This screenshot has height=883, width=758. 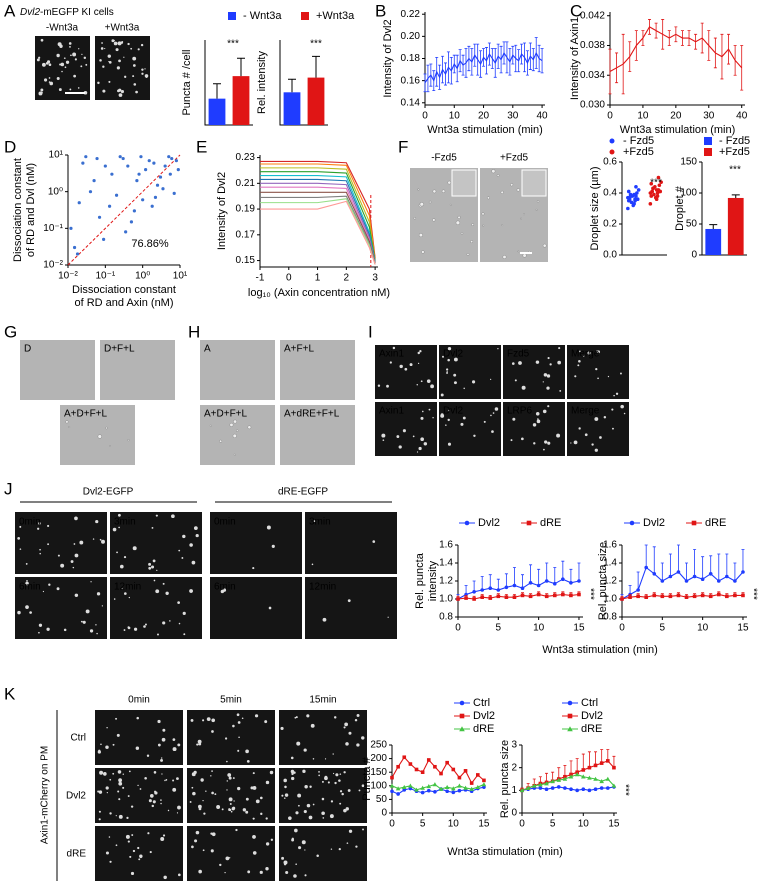 What do you see at coordinates (438, 787) in the screenshot?
I see `series-line` at bounding box center [438, 787].